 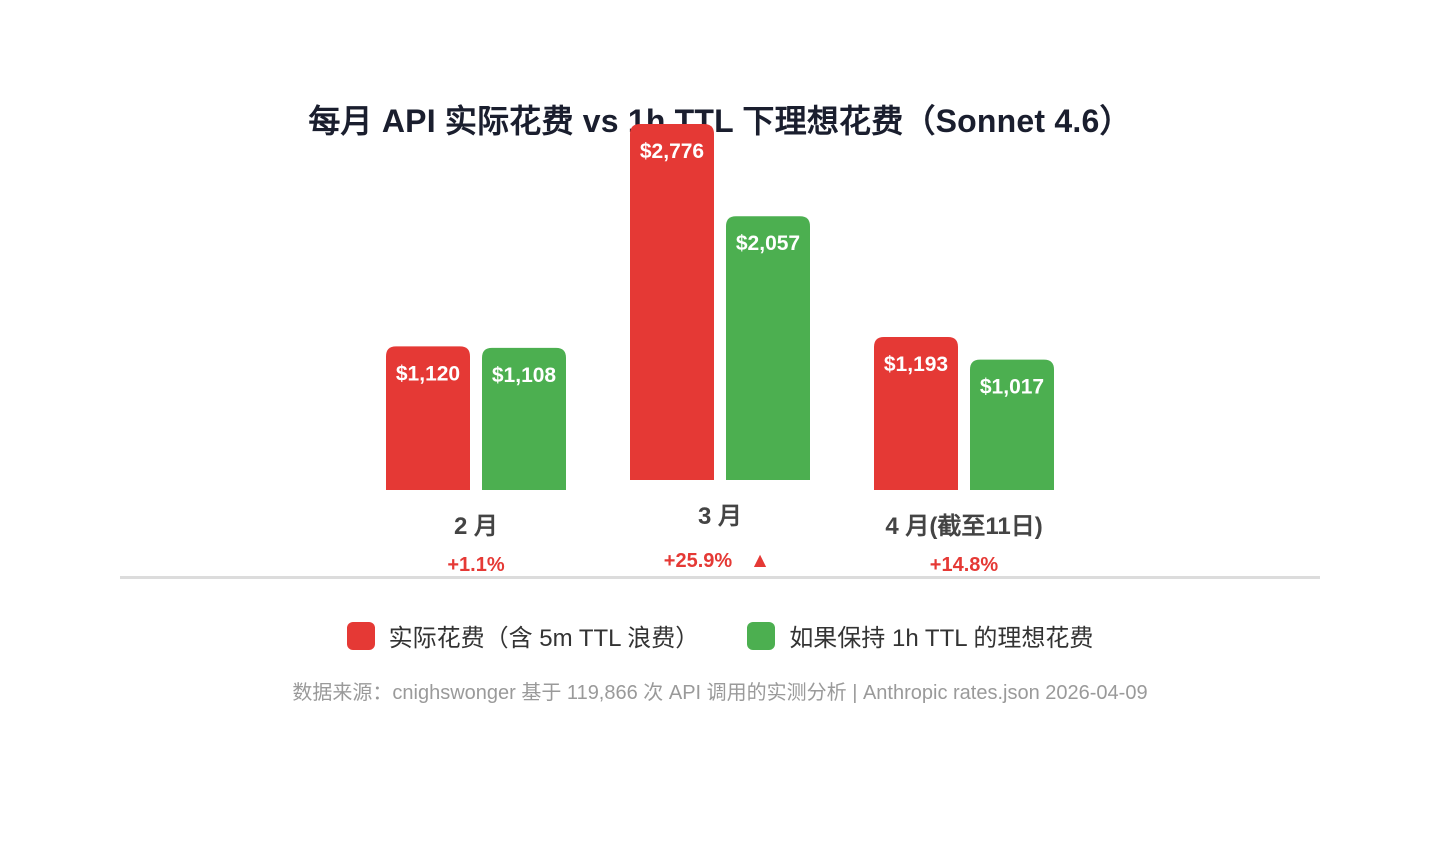 What do you see at coordinates (475, 565) in the screenshot?
I see `delta-label-0: +1.1%` at bounding box center [475, 565].